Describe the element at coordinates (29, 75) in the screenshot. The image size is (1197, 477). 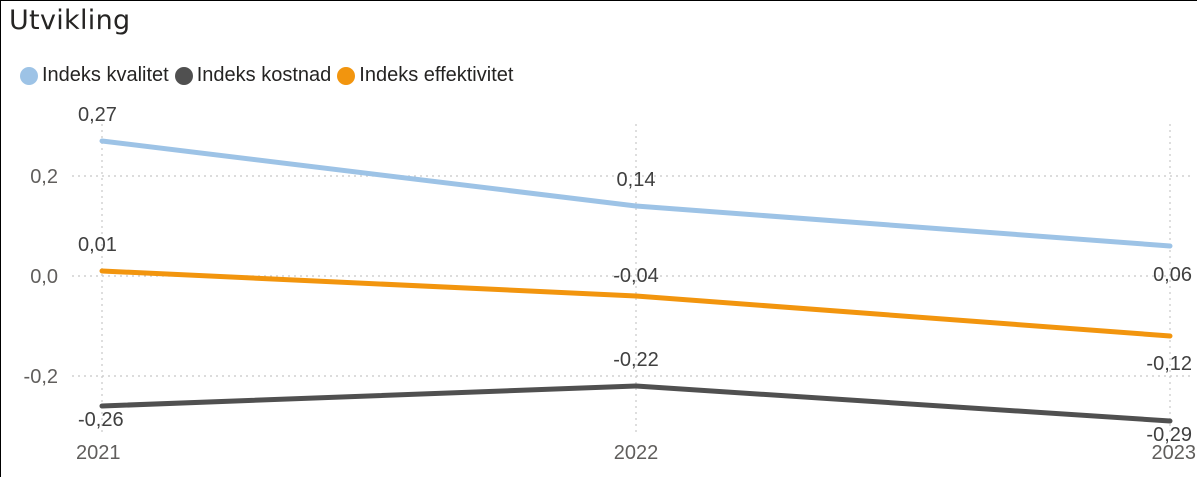
I see `legend-marker-kvalitet` at that location.